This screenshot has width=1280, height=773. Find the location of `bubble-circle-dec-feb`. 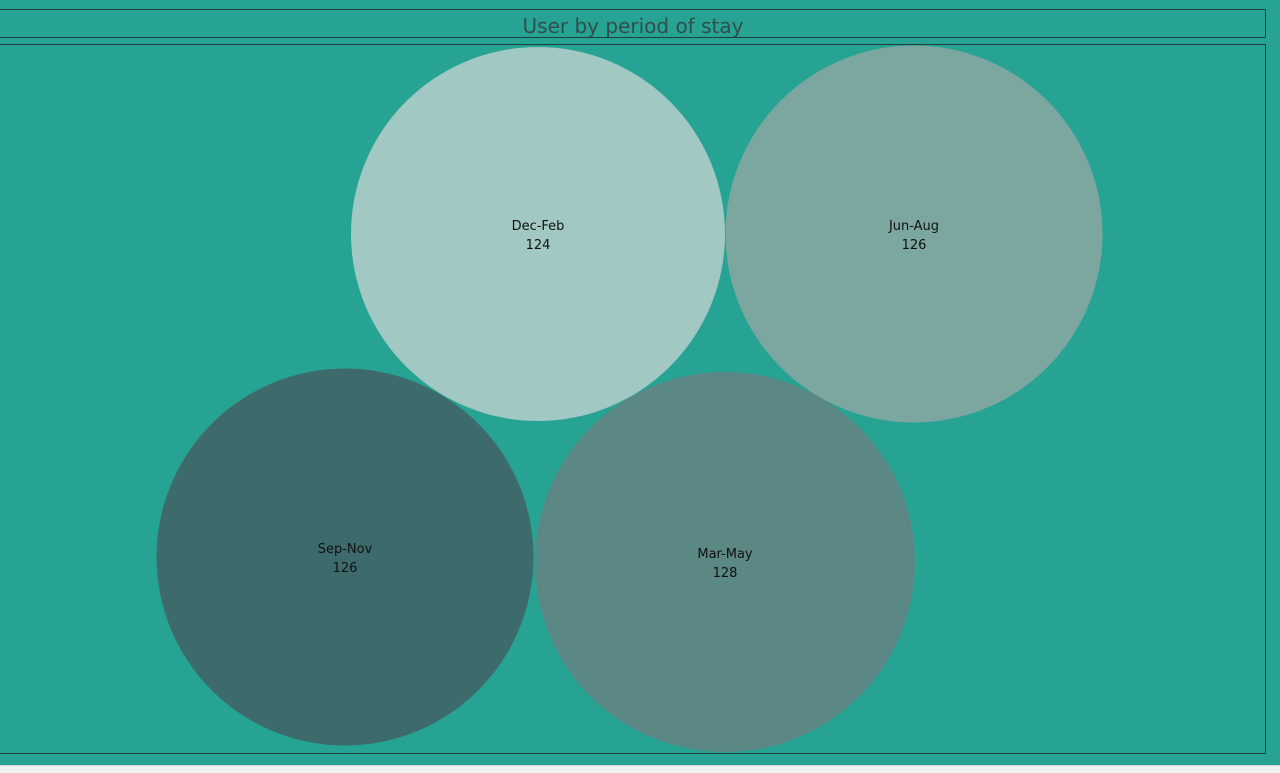

bubble-circle-dec-feb is located at coordinates (538, 234).